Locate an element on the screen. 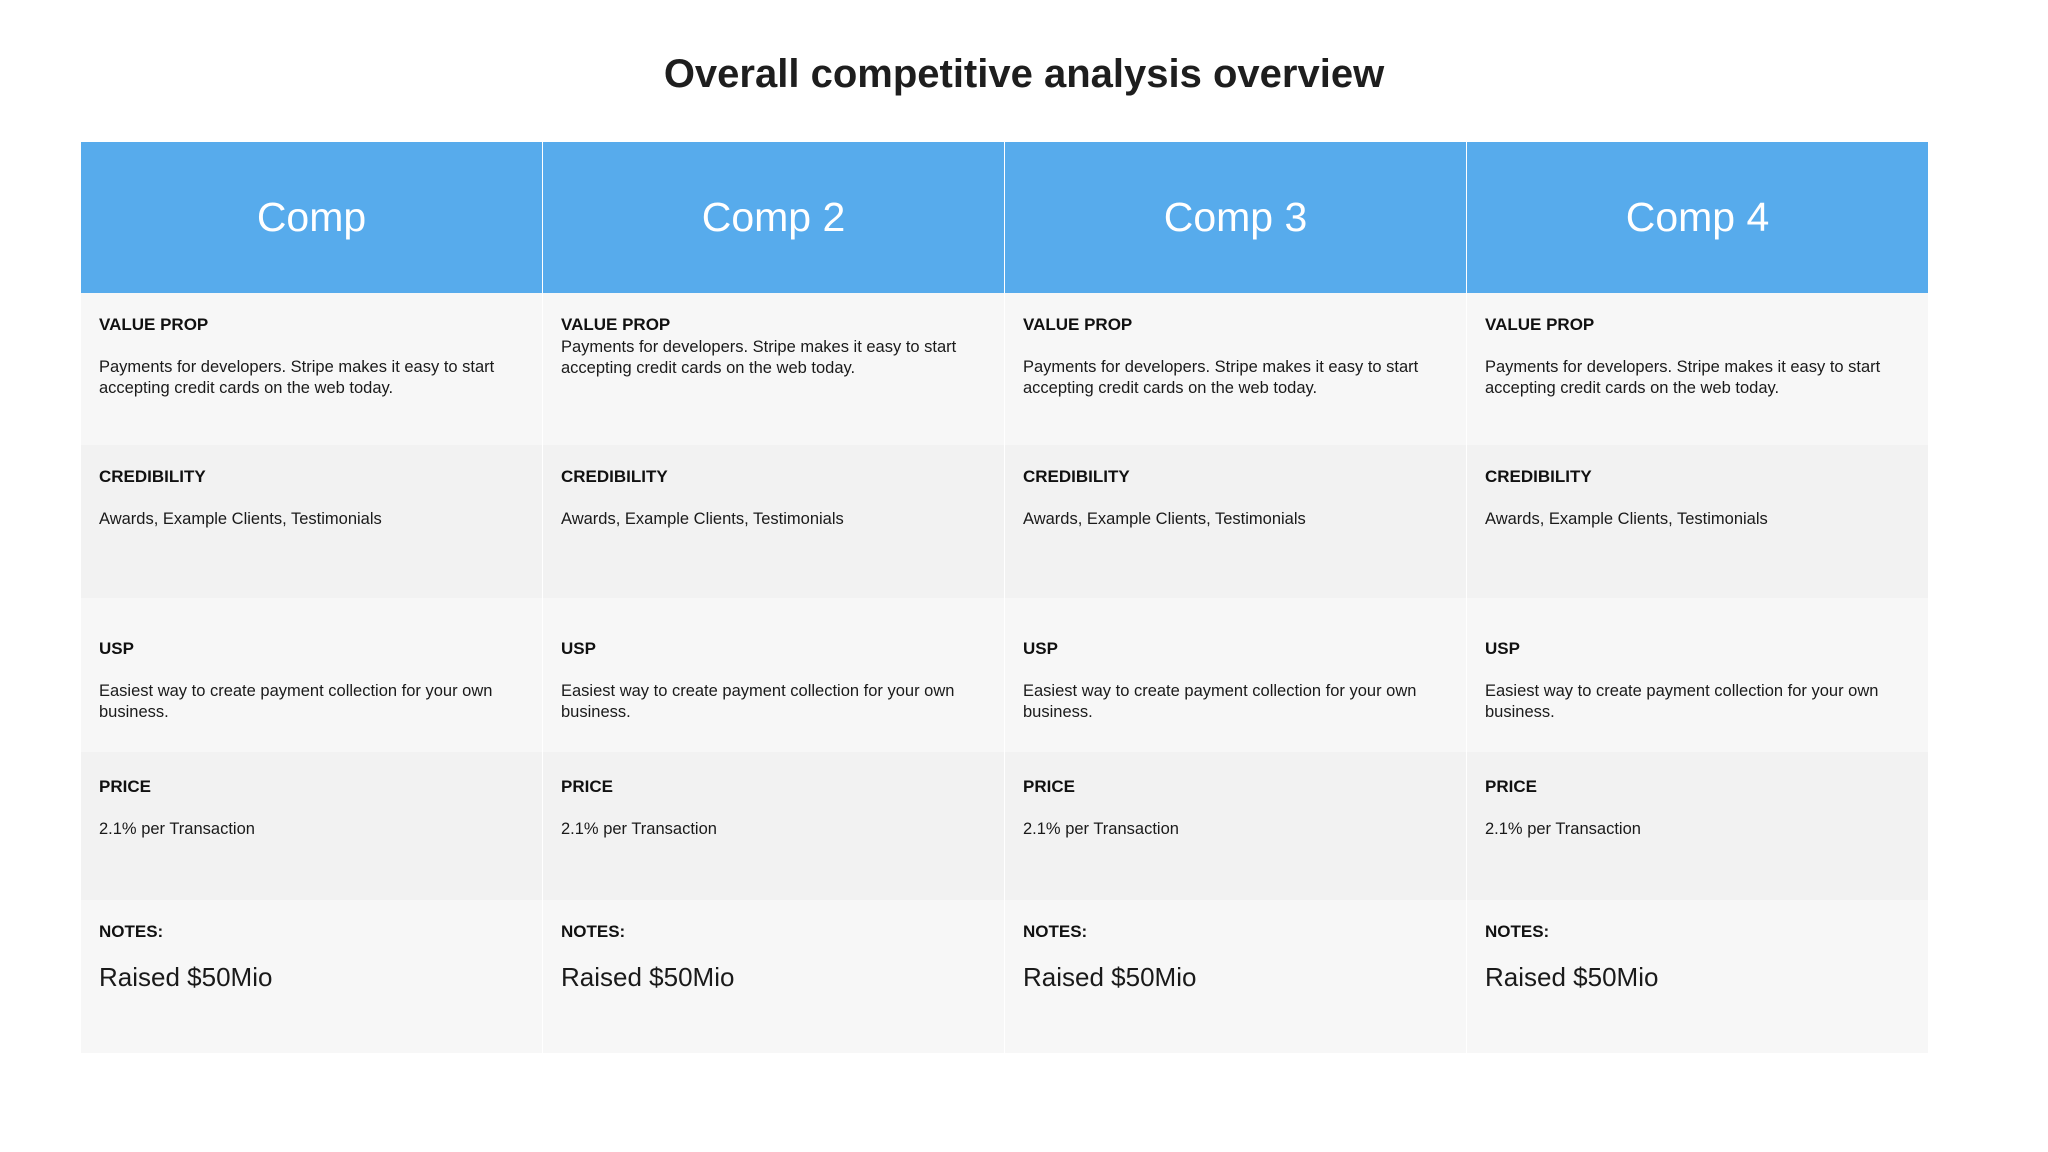 This screenshot has width=2048, height=1152. page-title: Overall competitive analysis overview is located at coordinates (1024, 74).